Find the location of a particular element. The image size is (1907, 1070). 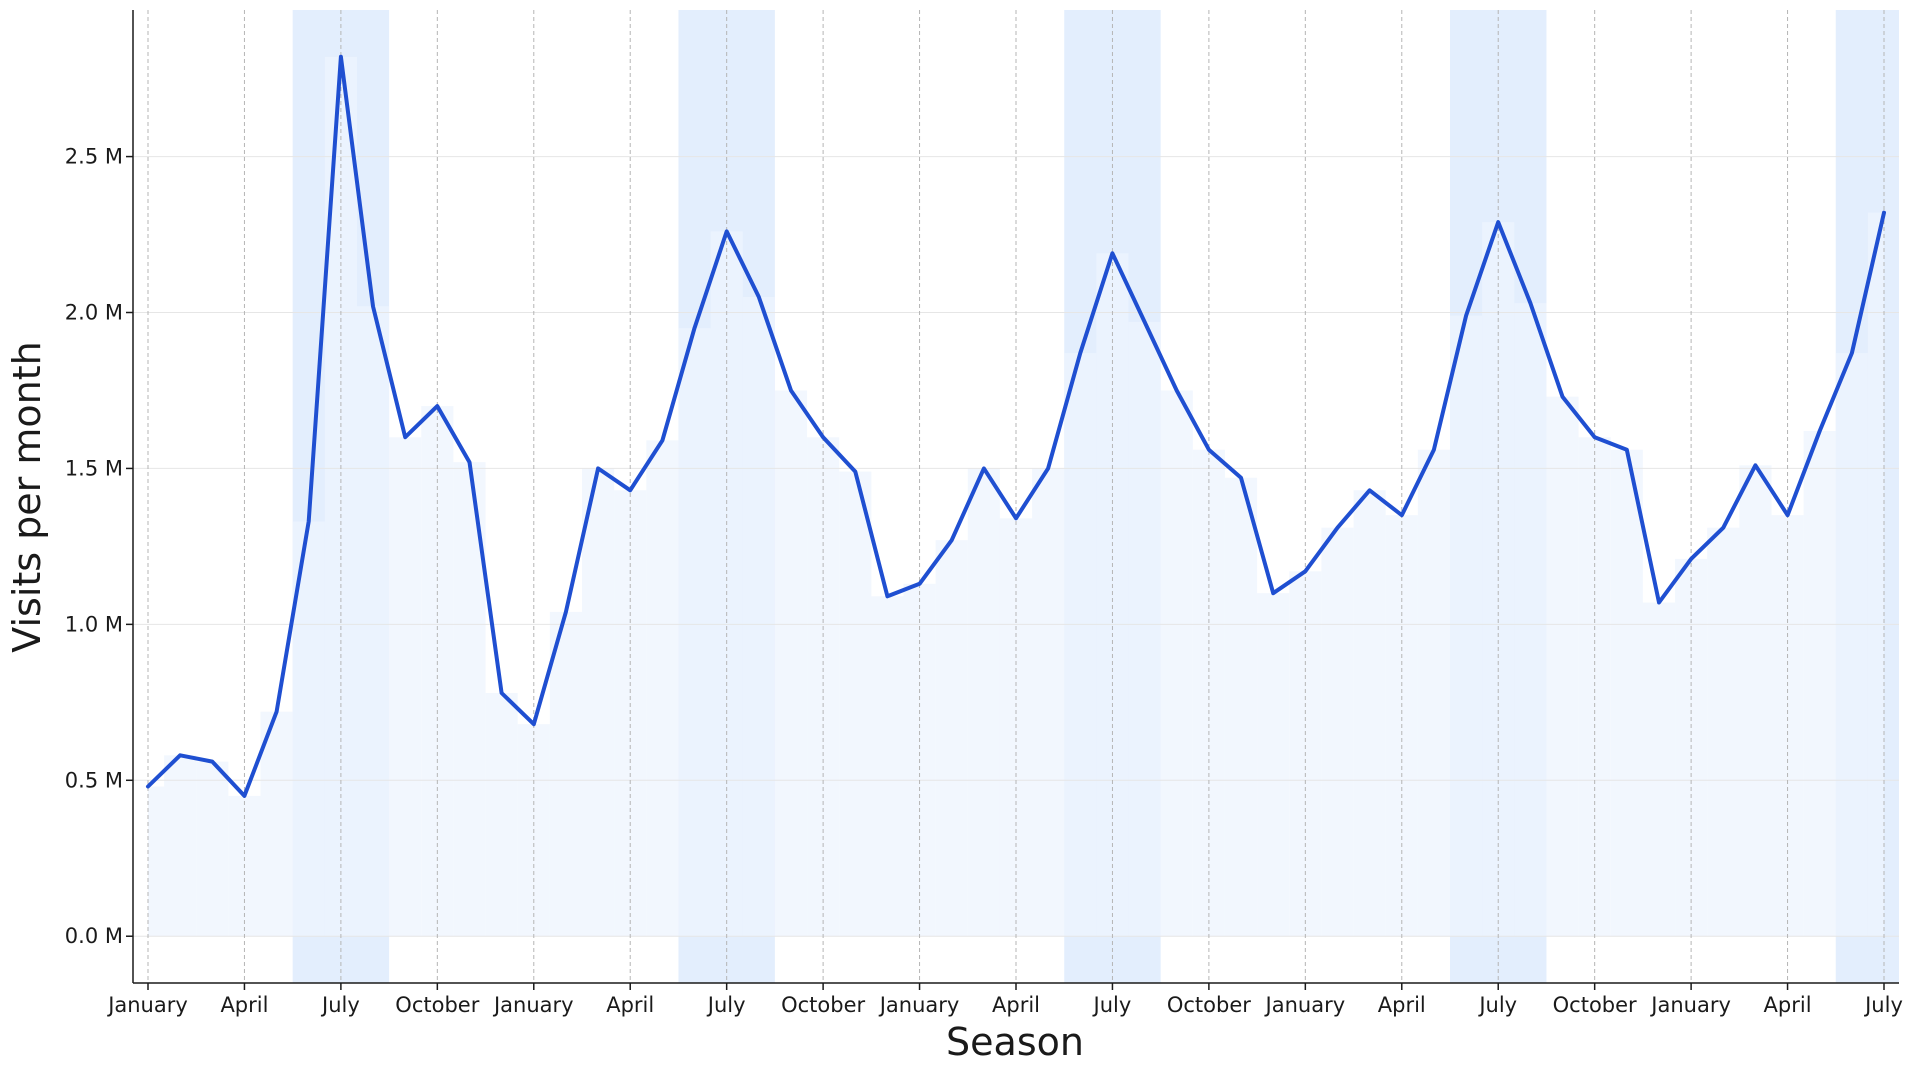

y-tick-label: 2.5 M is located at coordinates (94, 157).